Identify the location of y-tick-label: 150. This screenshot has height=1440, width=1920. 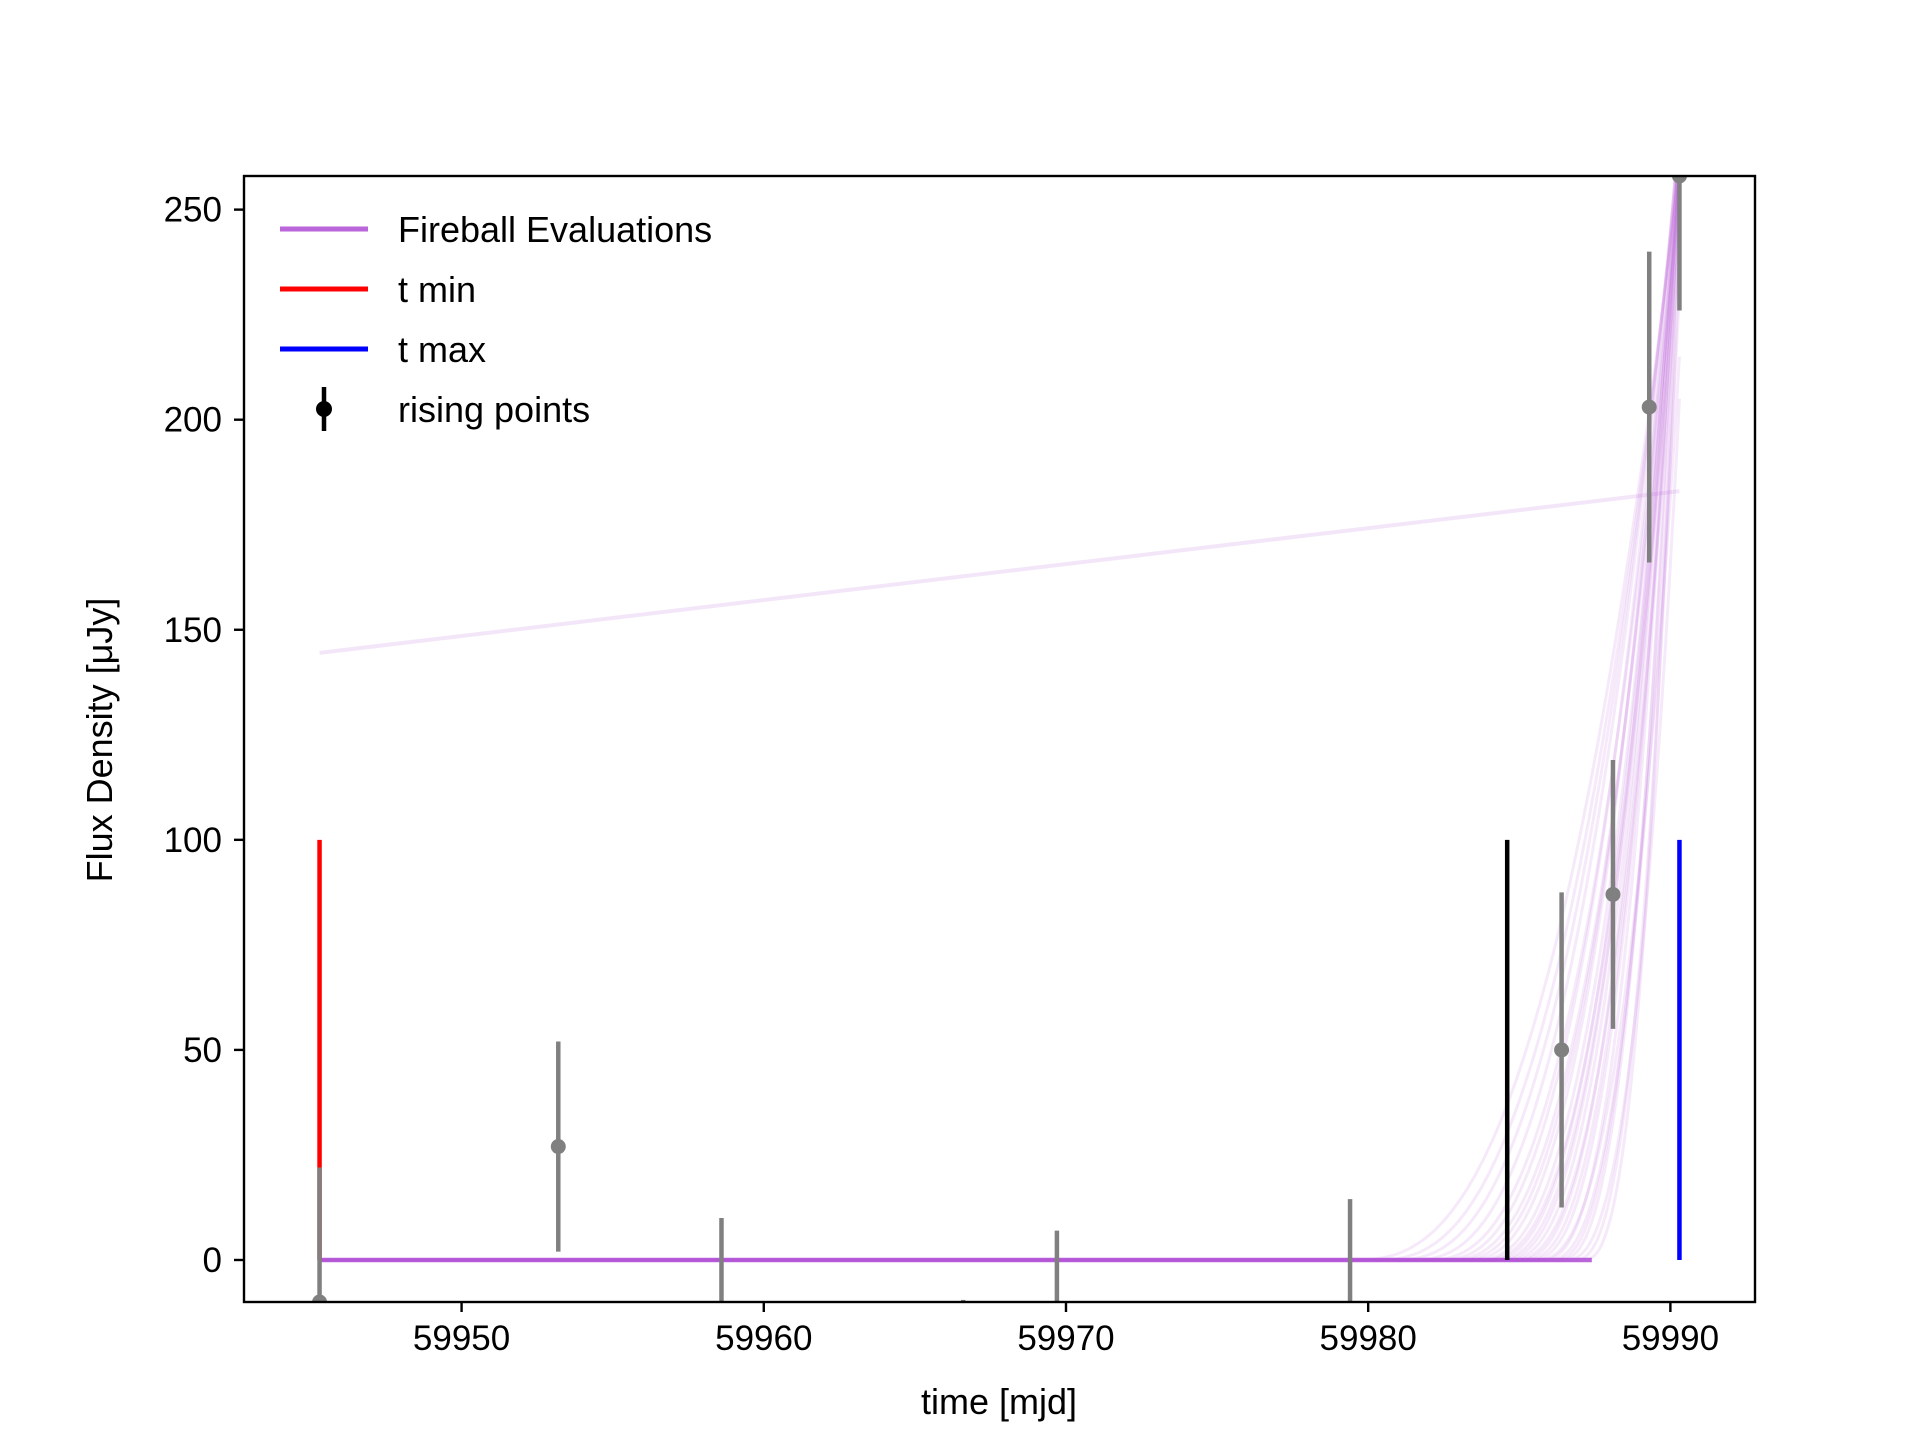
(193, 630).